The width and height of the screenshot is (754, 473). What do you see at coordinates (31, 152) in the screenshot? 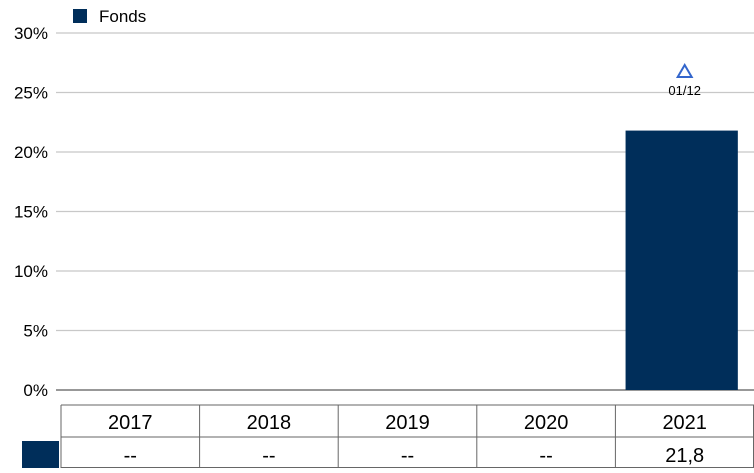
I see `y-tick-label: 20%` at bounding box center [31, 152].